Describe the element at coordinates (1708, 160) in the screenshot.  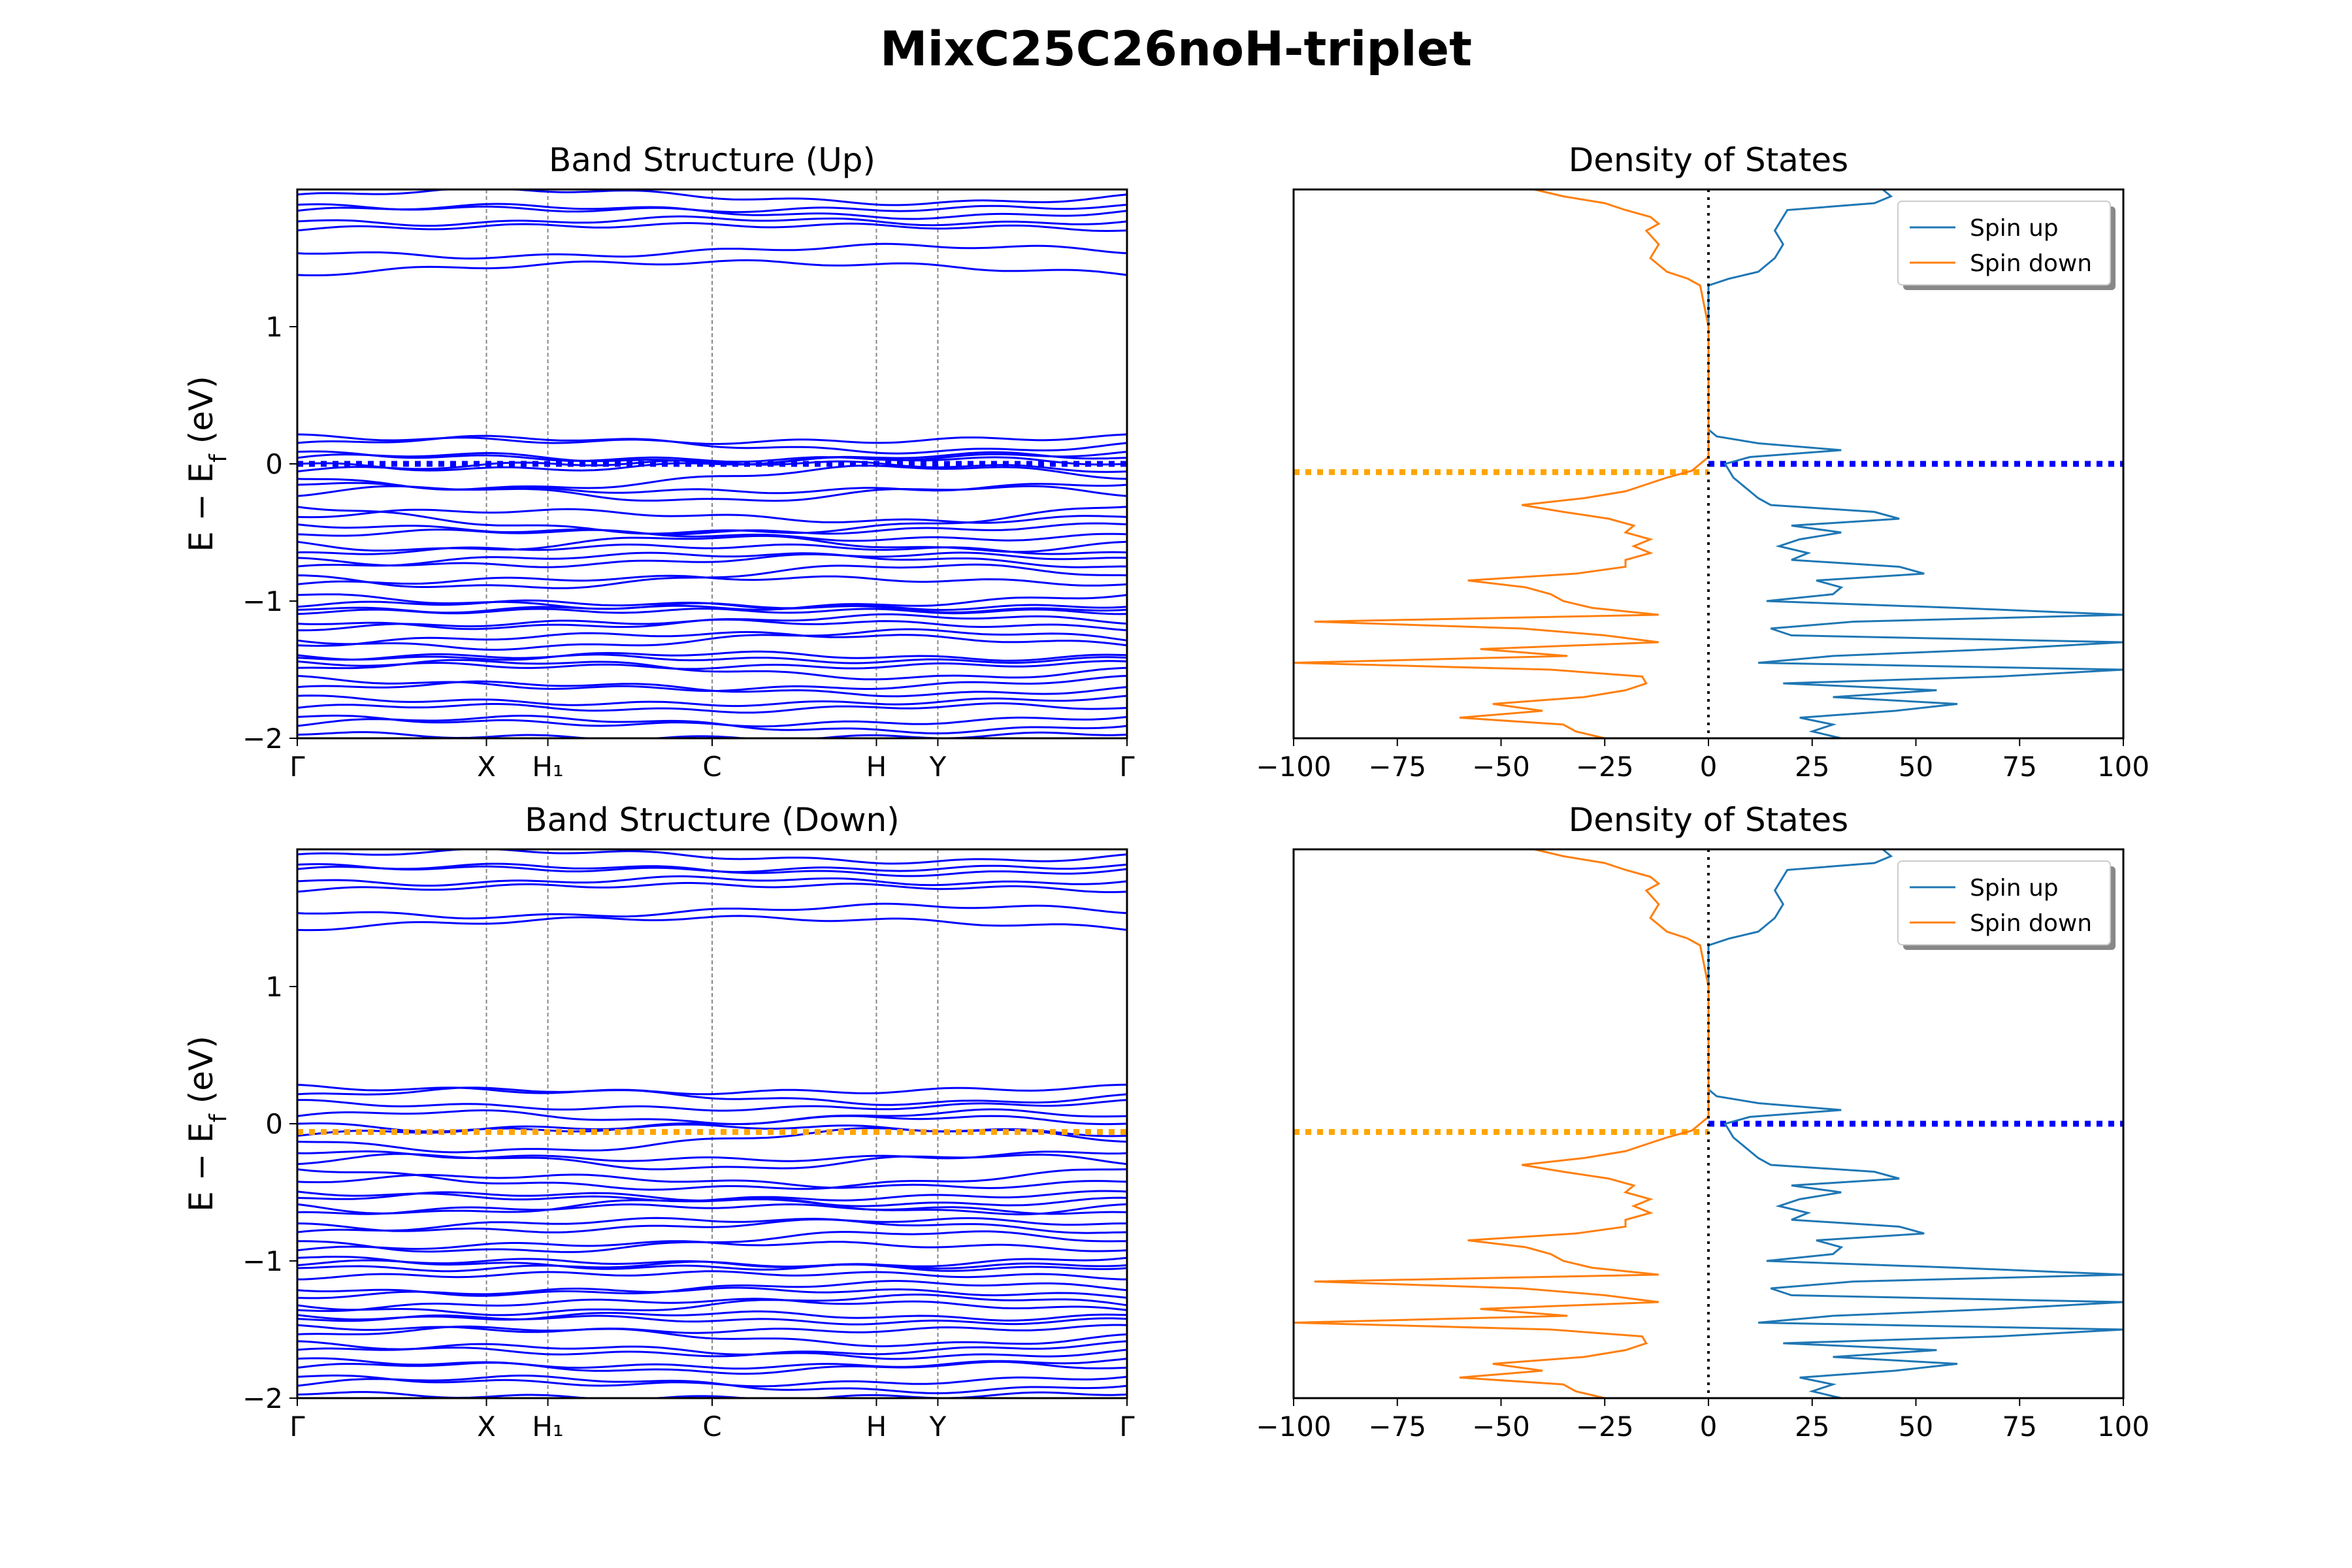
I see `panel-title-dos-top: Density of States` at that location.